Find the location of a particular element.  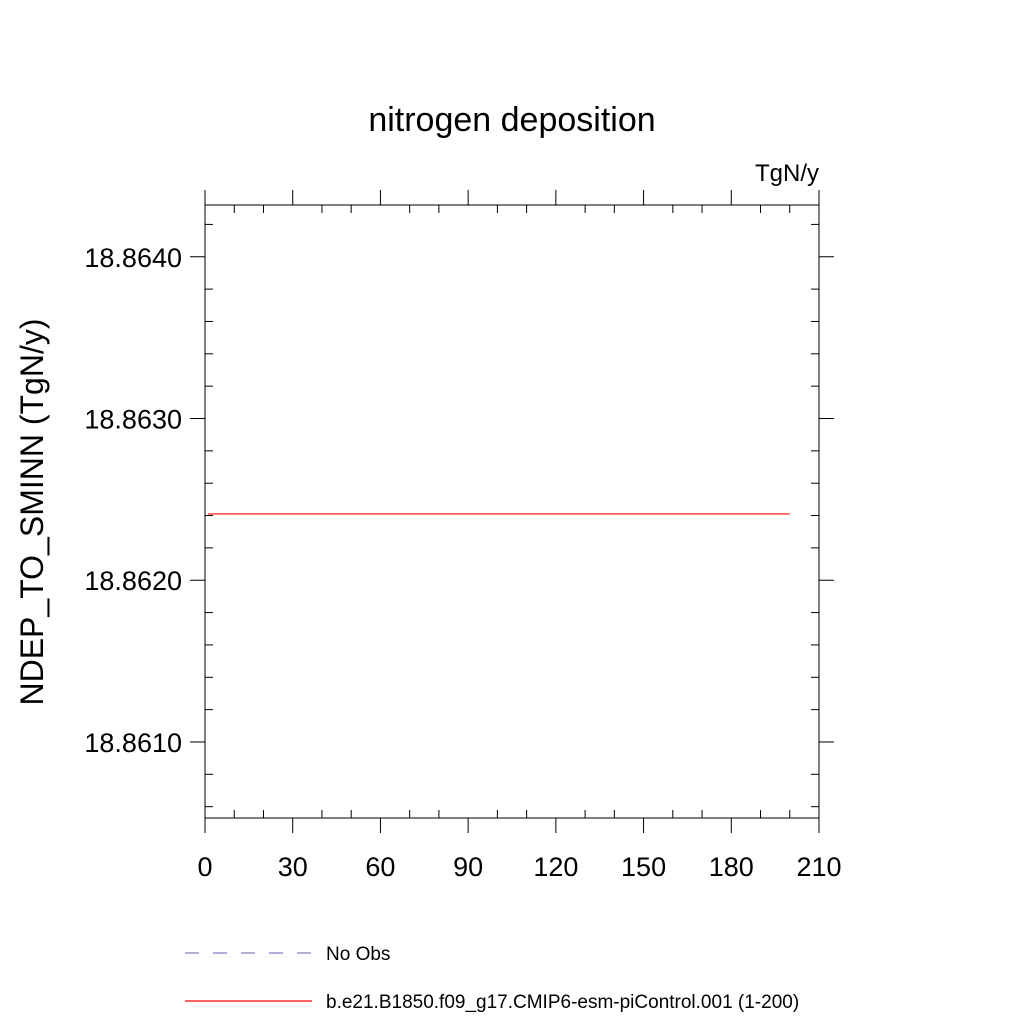

legend-label: No Obs is located at coordinates (358, 954).